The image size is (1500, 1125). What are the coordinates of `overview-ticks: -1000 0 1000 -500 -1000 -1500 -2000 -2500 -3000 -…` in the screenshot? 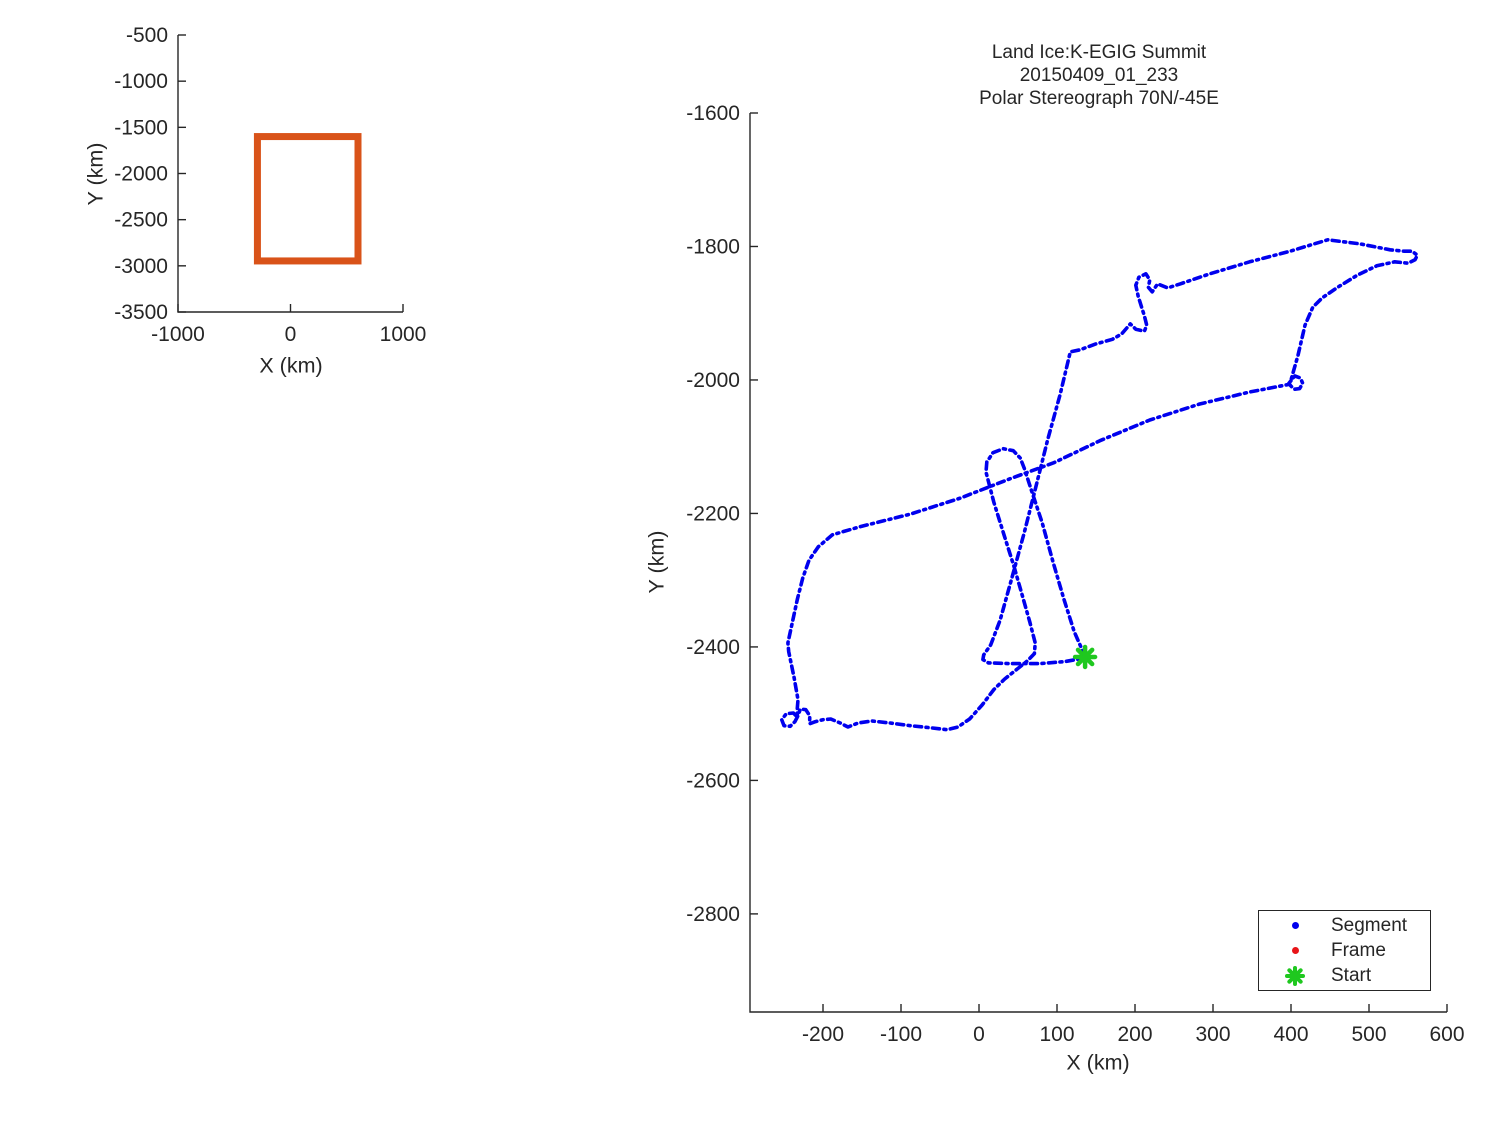 It's located at (270, 185).